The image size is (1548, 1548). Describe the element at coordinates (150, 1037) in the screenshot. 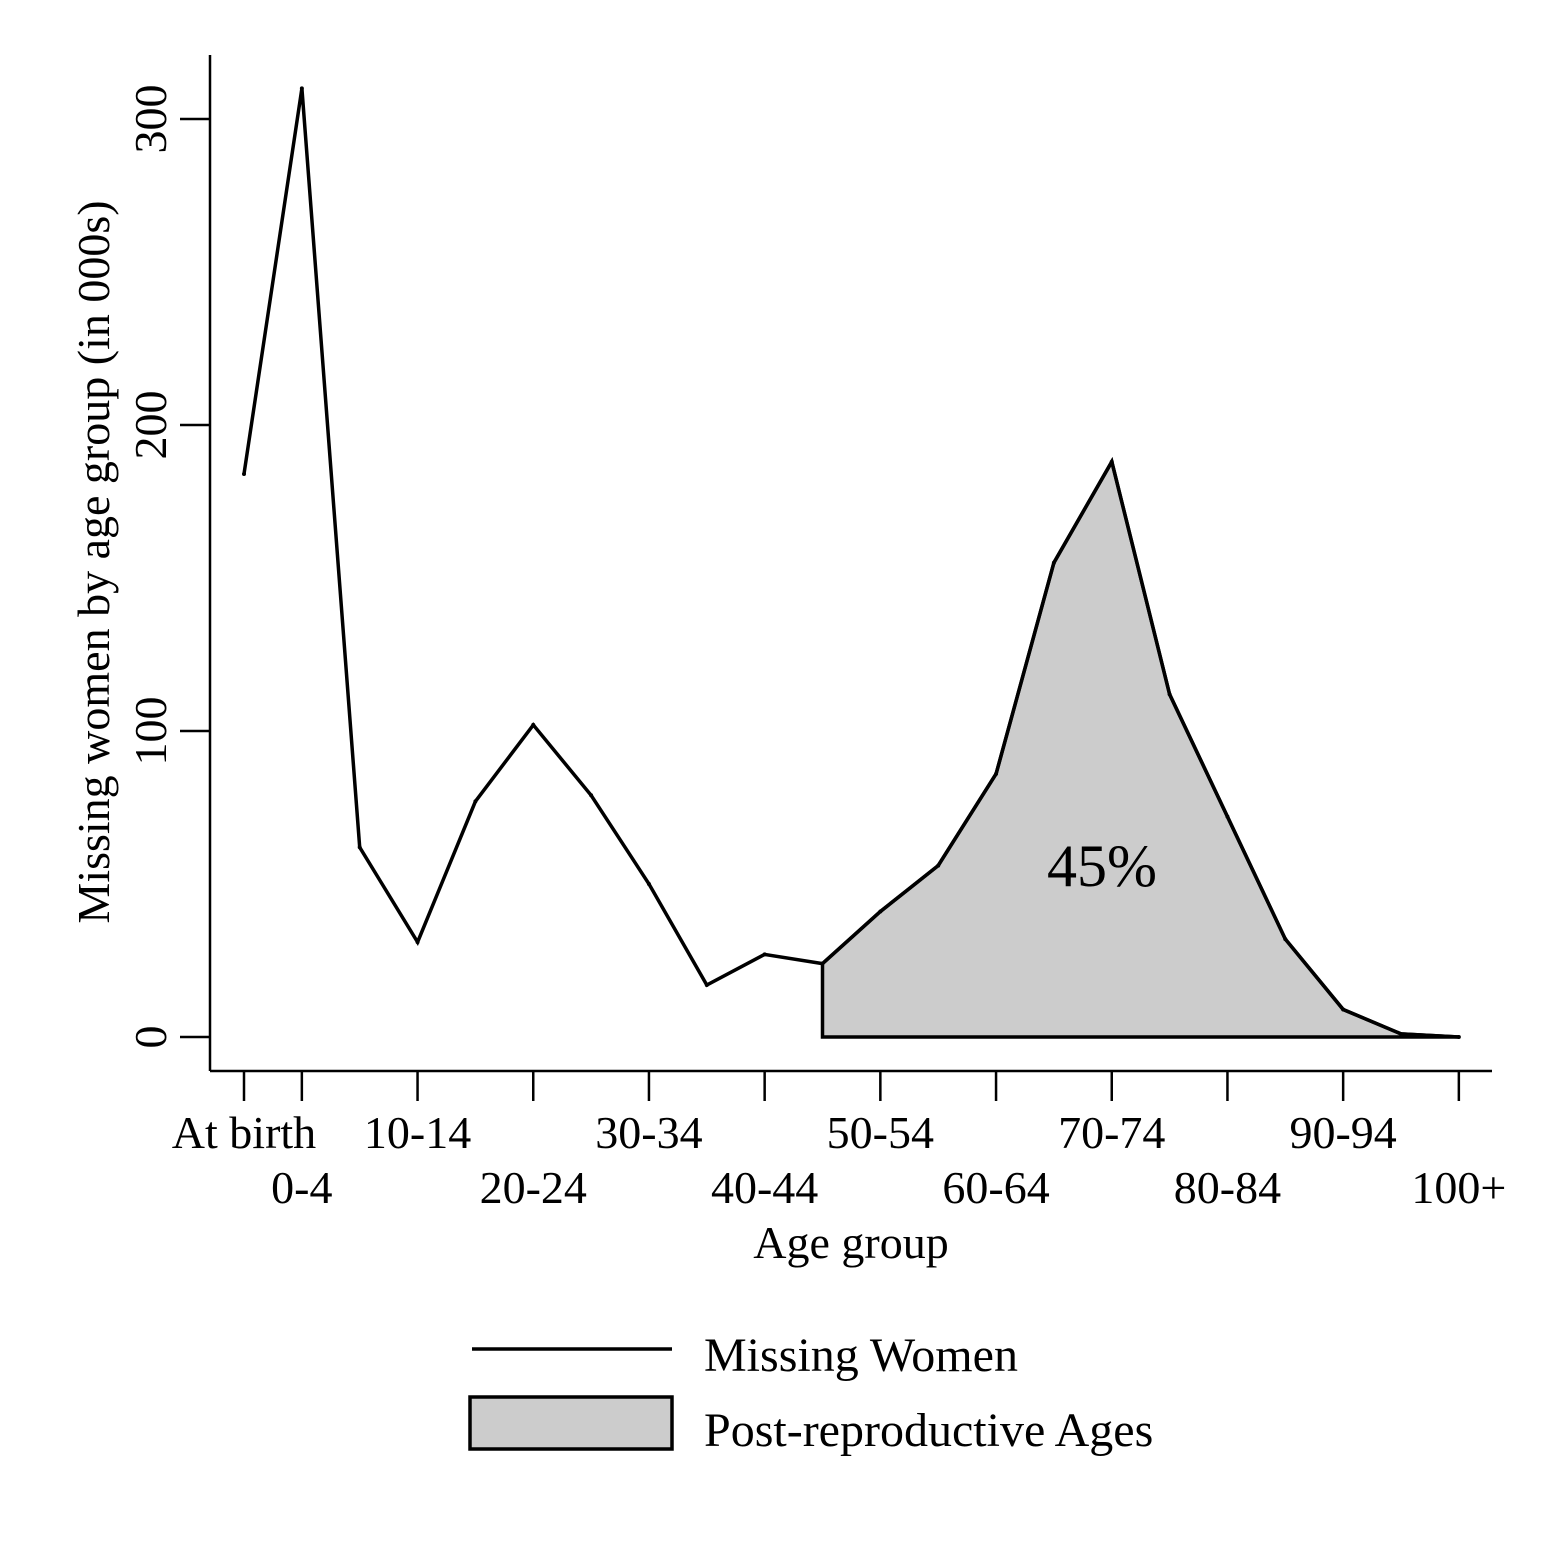

I see `y-tick-label-0: 0` at that location.